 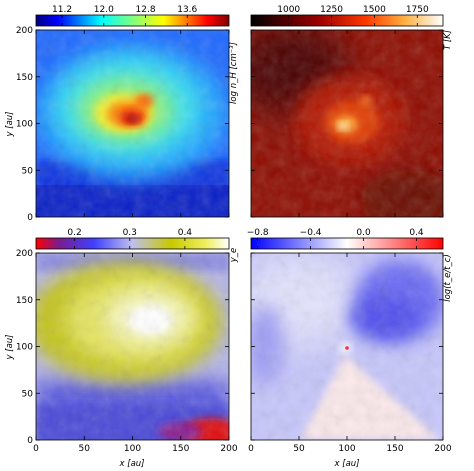 What do you see at coordinates (347, 243) in the screenshot?
I see `colorbar-ratio` at bounding box center [347, 243].